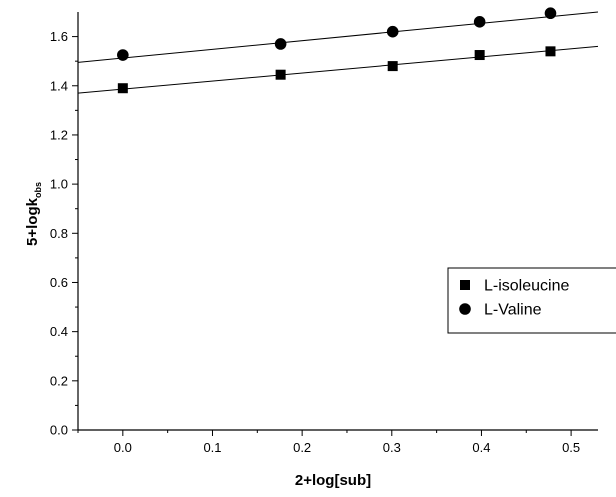  I want to click on x-tick-label: 0.2, so click(302, 447).